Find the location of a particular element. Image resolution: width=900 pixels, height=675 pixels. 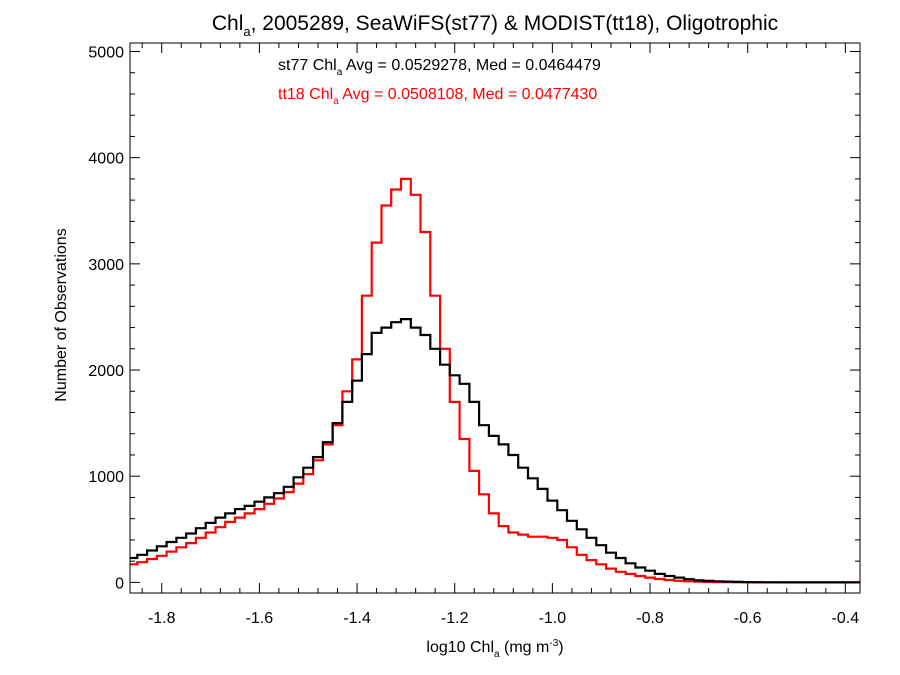

x-tick-label: -1.6 is located at coordinates (260, 618).